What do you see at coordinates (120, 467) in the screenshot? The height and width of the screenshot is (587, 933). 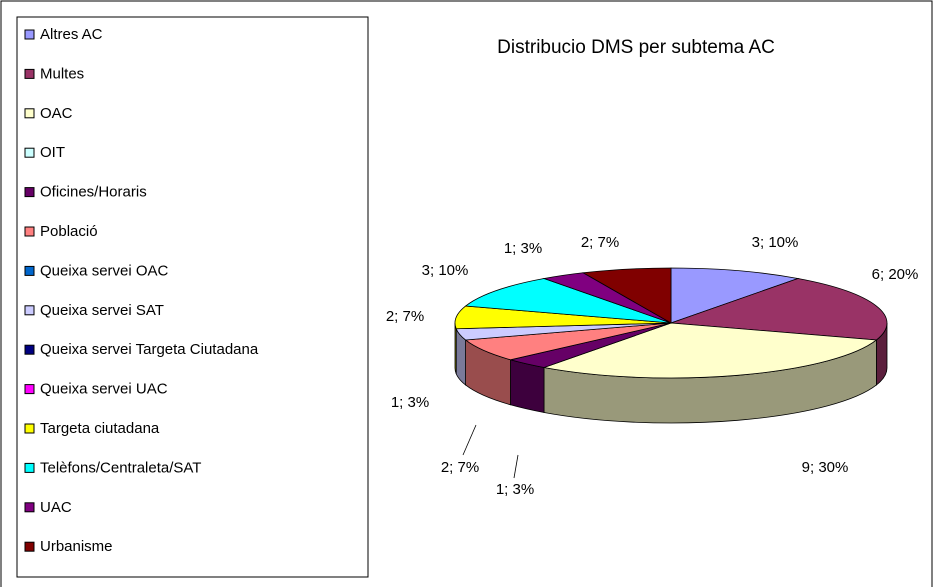 I see `legend-label: Telèfons/Centraleta/SAT` at bounding box center [120, 467].